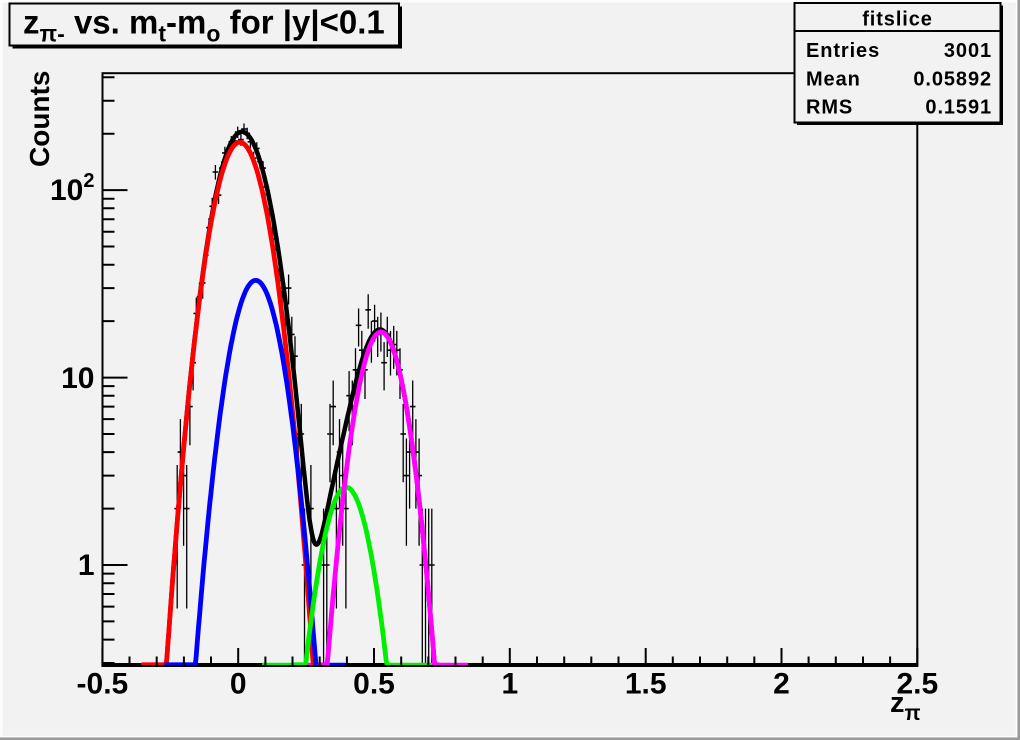 The height and width of the screenshot is (740, 1020). What do you see at coordinates (829, 108) in the screenshot?
I see `svg-text: RMS` at bounding box center [829, 108].